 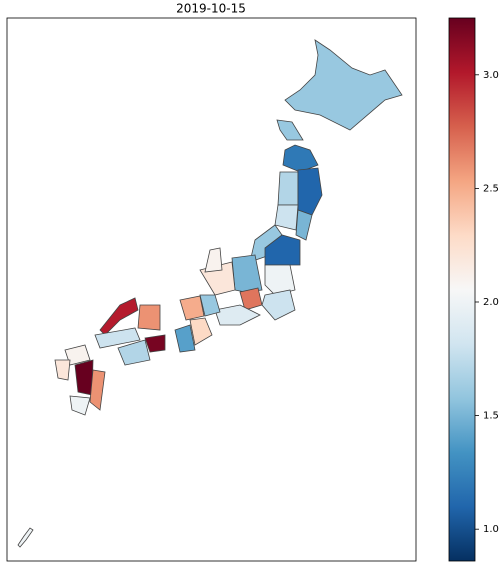 What do you see at coordinates (491, 416) in the screenshot?
I see `colorbar-tick-label: 1.5` at bounding box center [491, 416].